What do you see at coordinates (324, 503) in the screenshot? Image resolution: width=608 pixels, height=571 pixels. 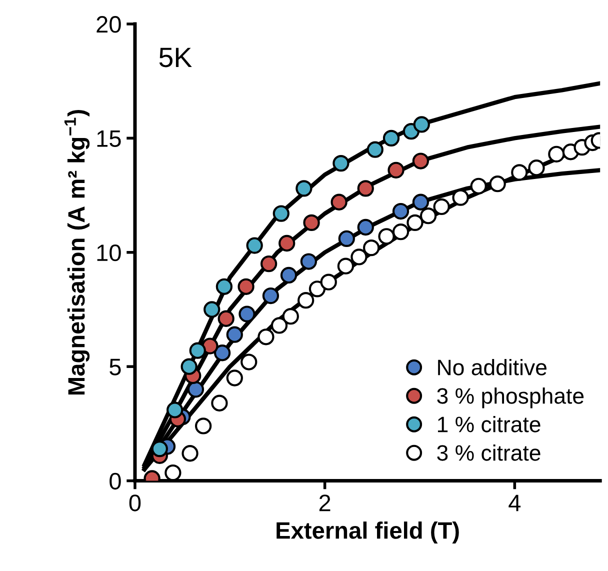 I see `x-tick-label: 2` at bounding box center [324, 503].